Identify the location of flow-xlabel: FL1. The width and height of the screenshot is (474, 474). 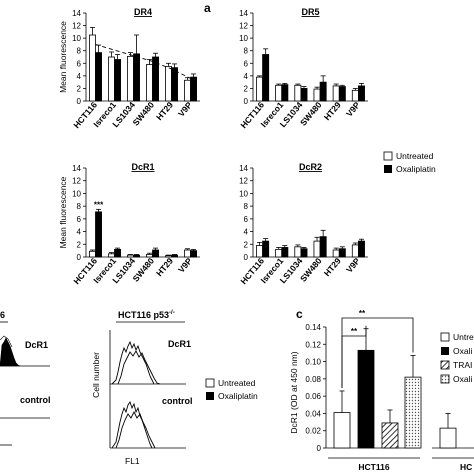
(132, 461).